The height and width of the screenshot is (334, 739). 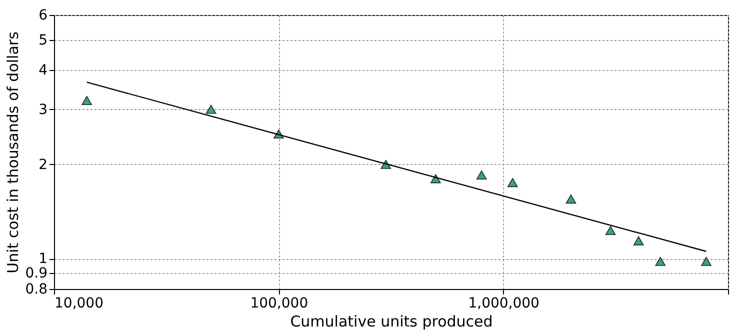 I want to click on y-axis-title: Unit cost in thousands of dollars, so click(x=13, y=152).